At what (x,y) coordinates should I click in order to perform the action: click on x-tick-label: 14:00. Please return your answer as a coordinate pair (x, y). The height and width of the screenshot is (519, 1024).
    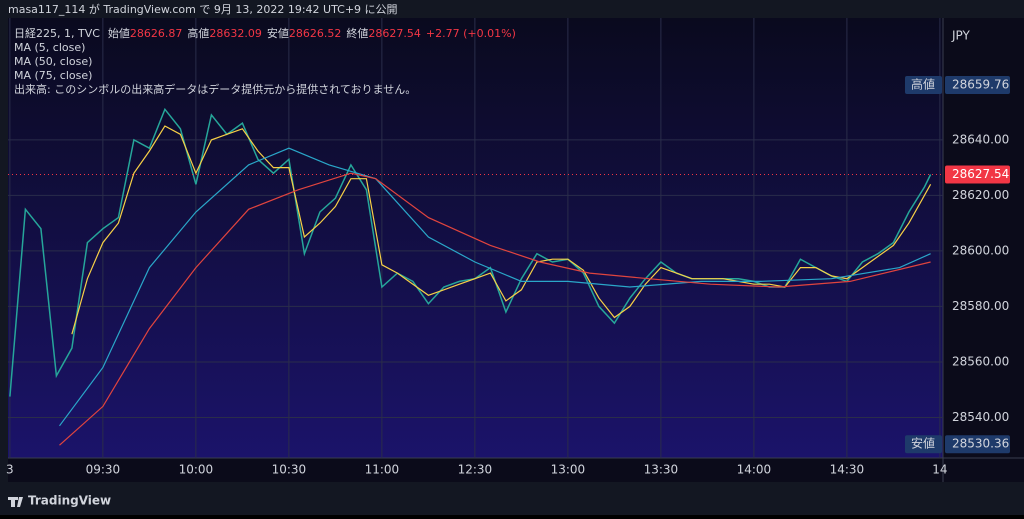
    Looking at the image, I should click on (754, 470).